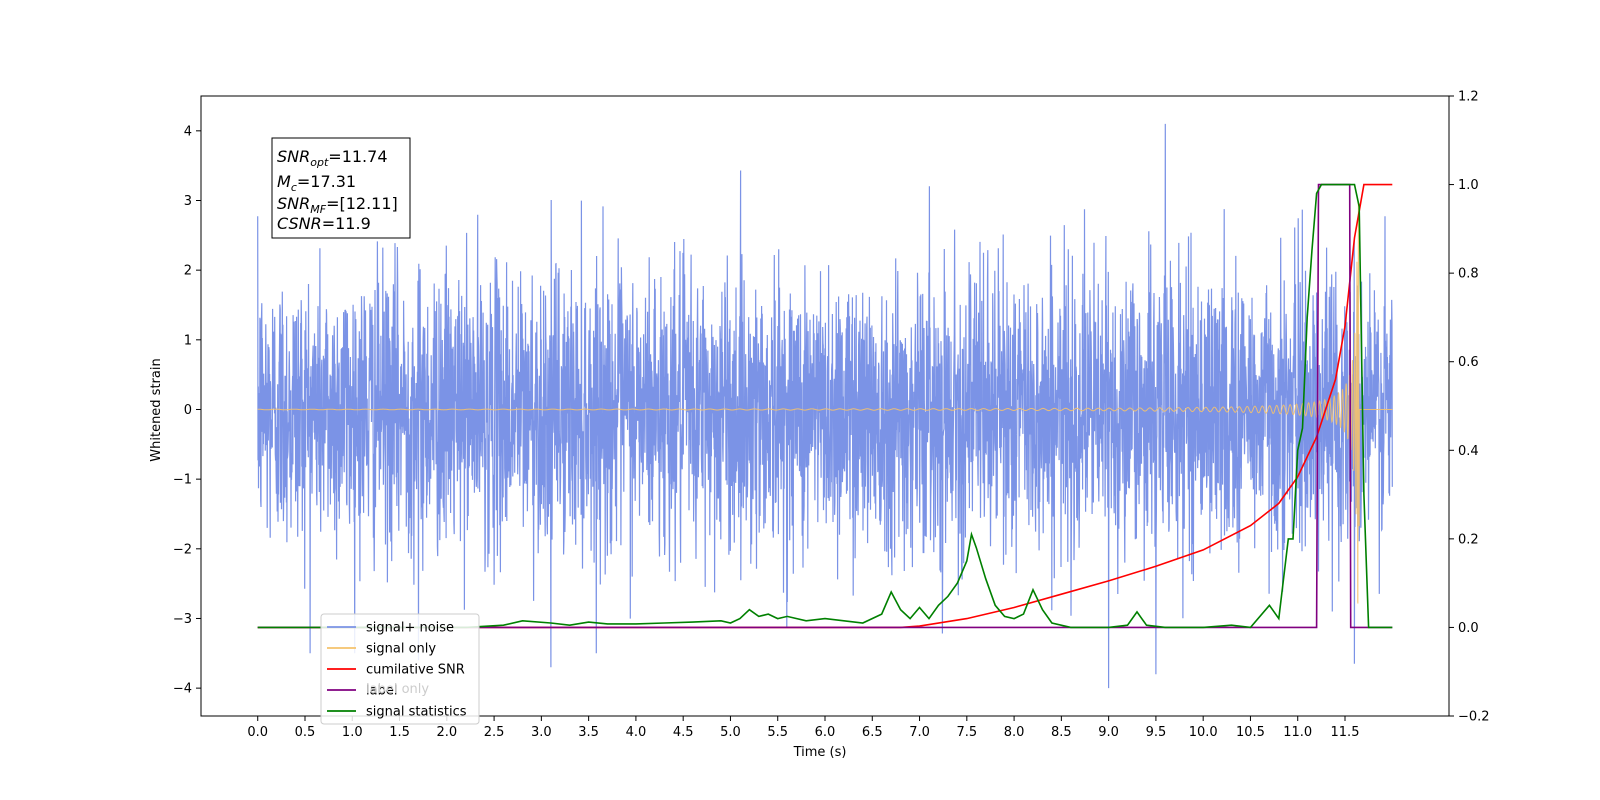  Describe the element at coordinates (346, 223) in the screenshot. I see `annotation-csnr-value: =11.9` at that location.